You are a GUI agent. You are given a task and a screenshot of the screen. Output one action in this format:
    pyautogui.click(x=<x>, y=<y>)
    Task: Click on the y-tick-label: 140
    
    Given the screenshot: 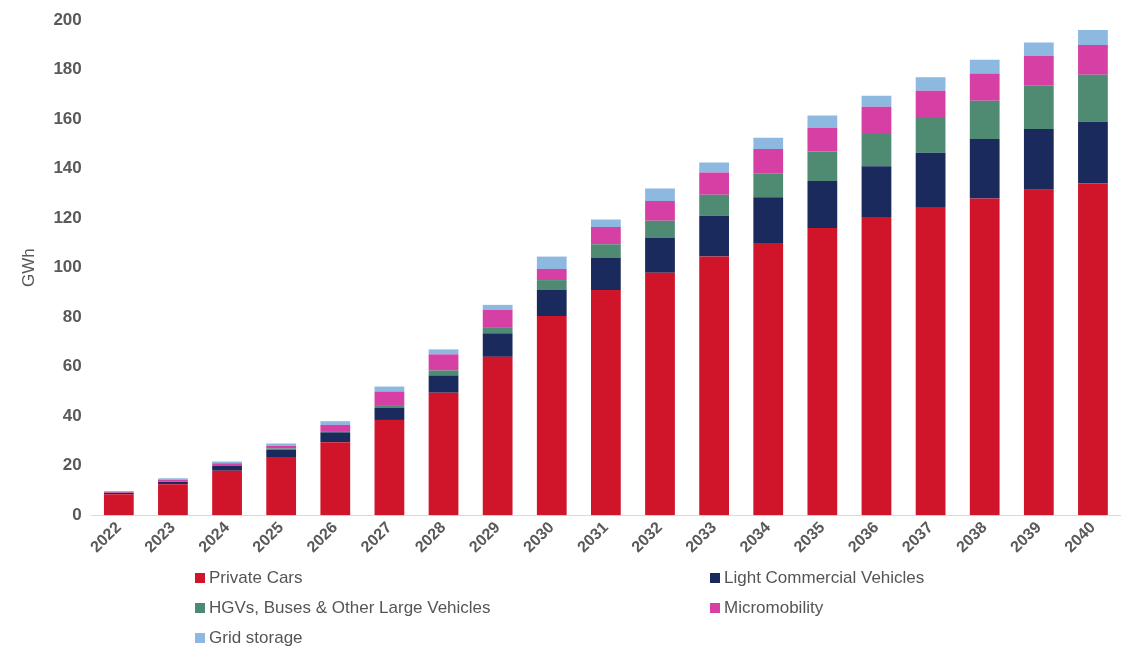 What is the action you would take?
    pyautogui.click(x=67, y=168)
    